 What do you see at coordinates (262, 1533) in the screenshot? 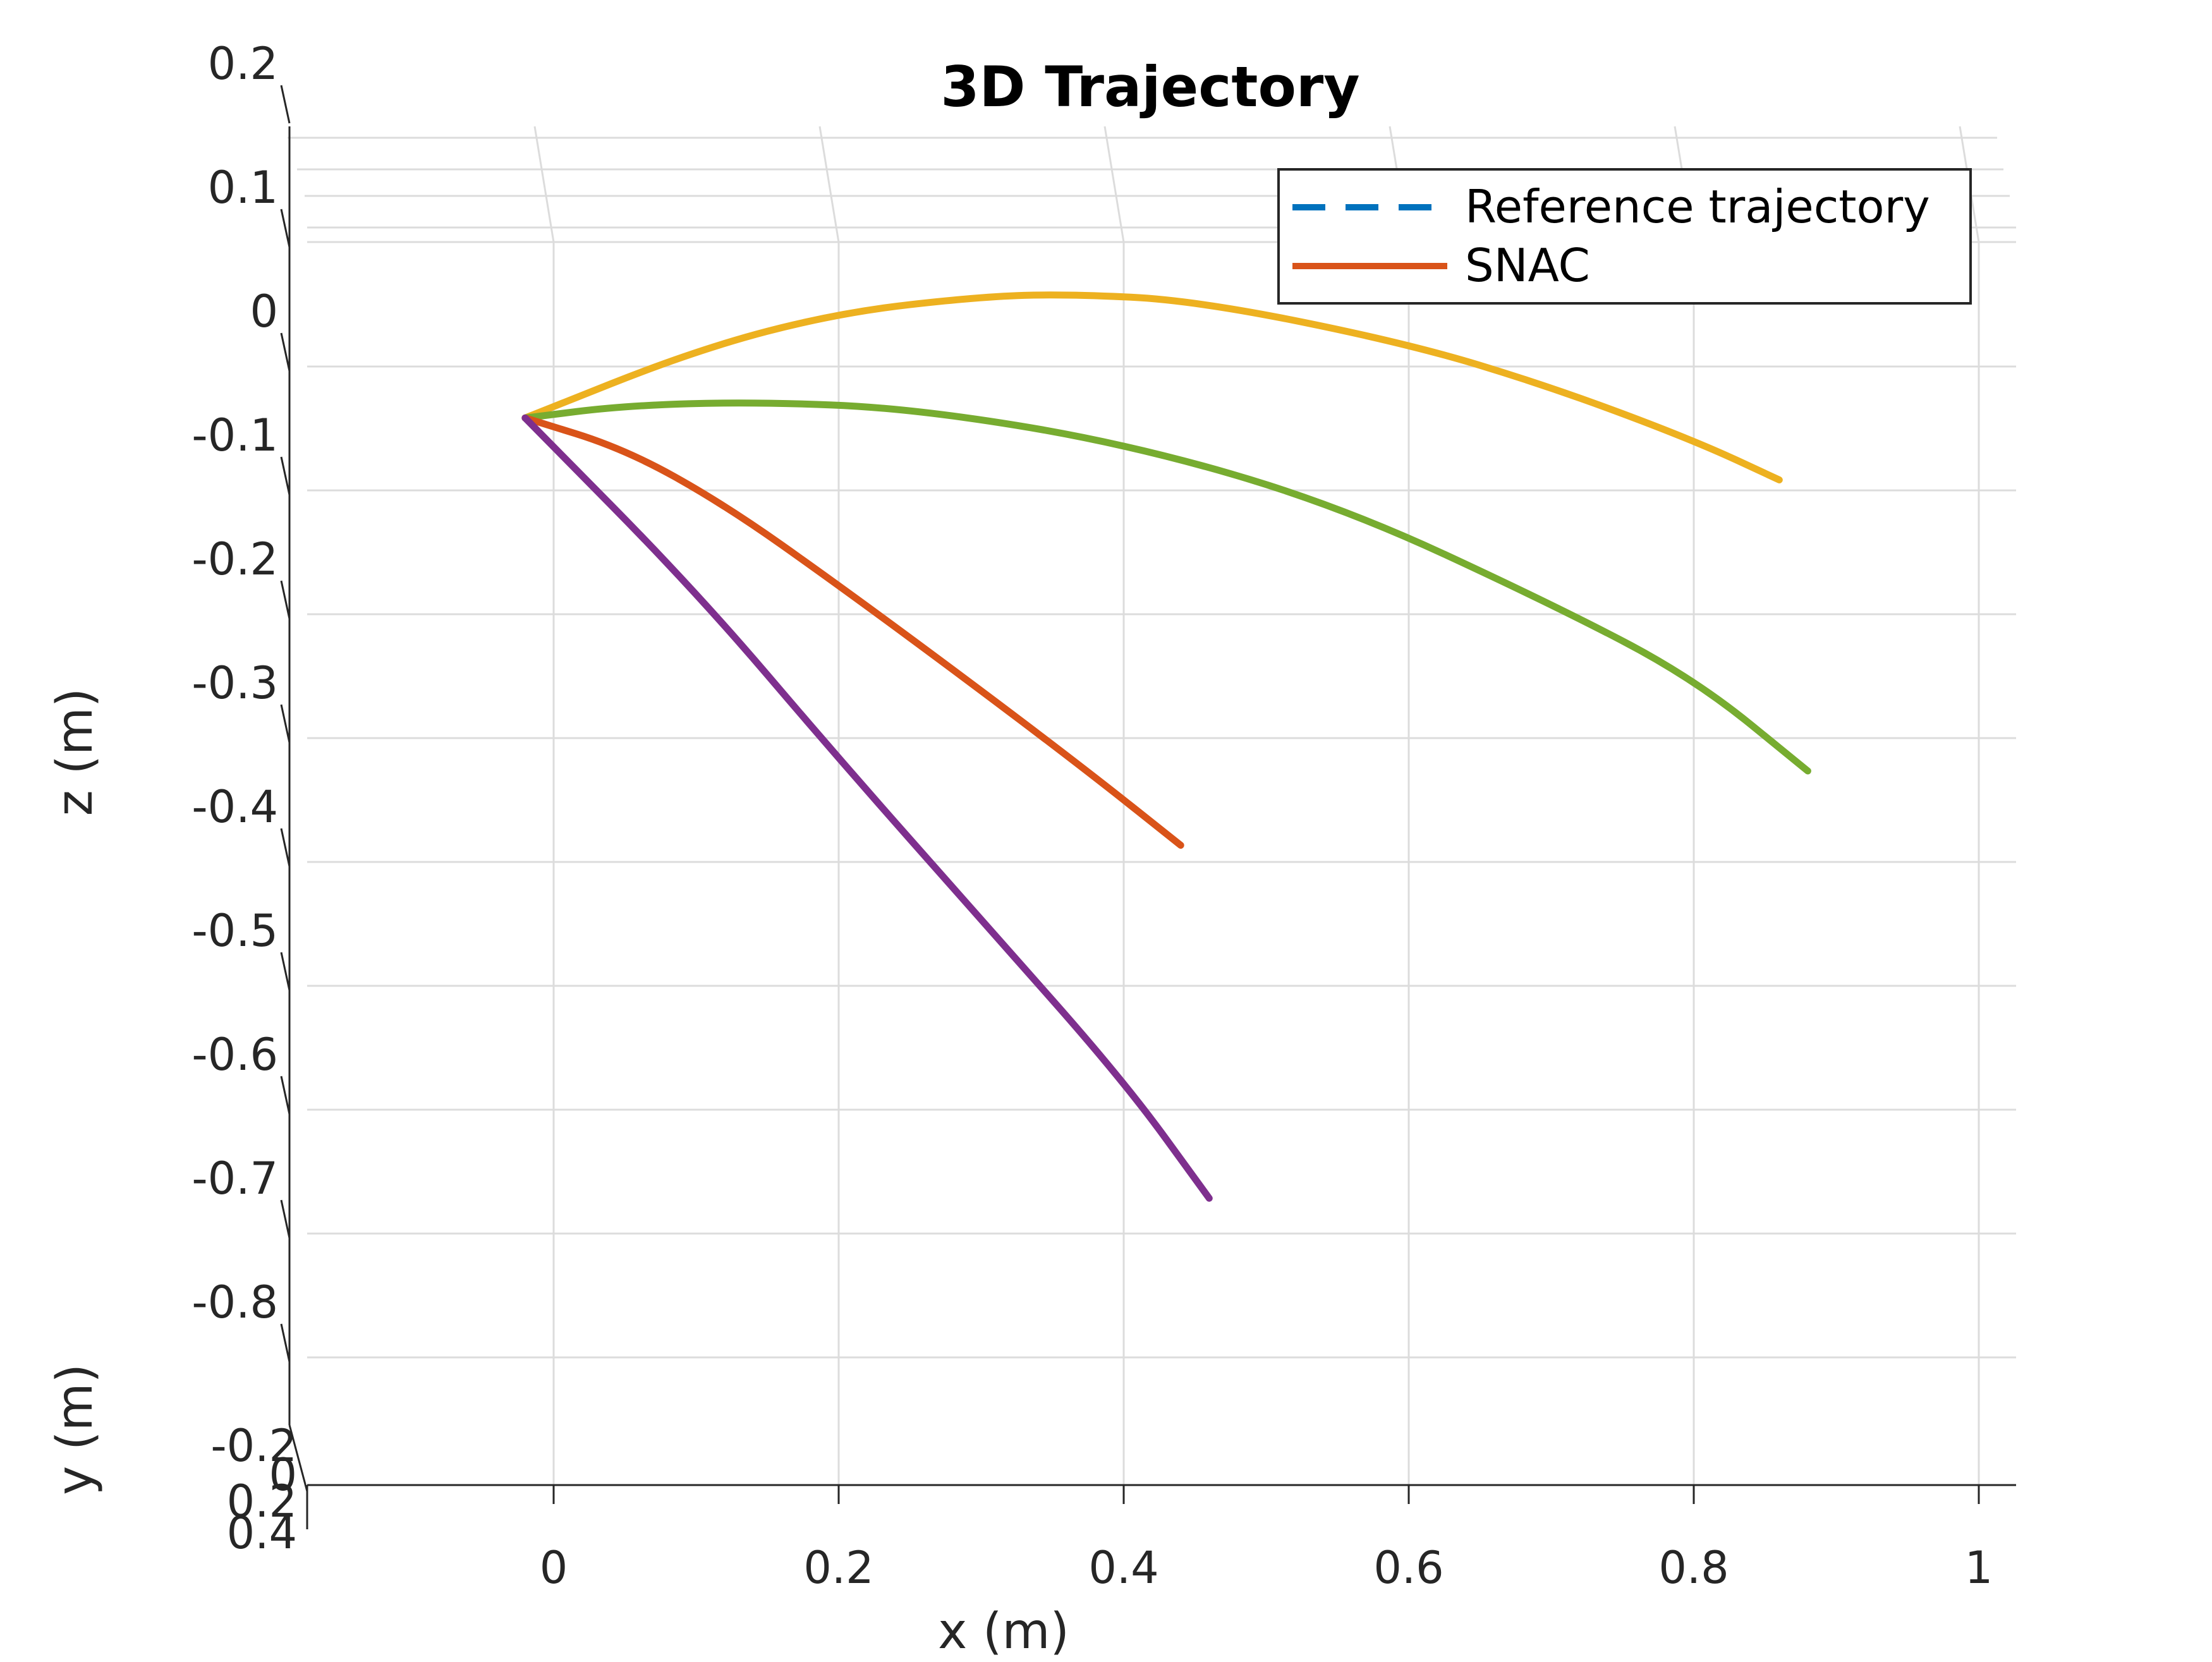
I see `y-tick-label: 0.4` at bounding box center [262, 1533].